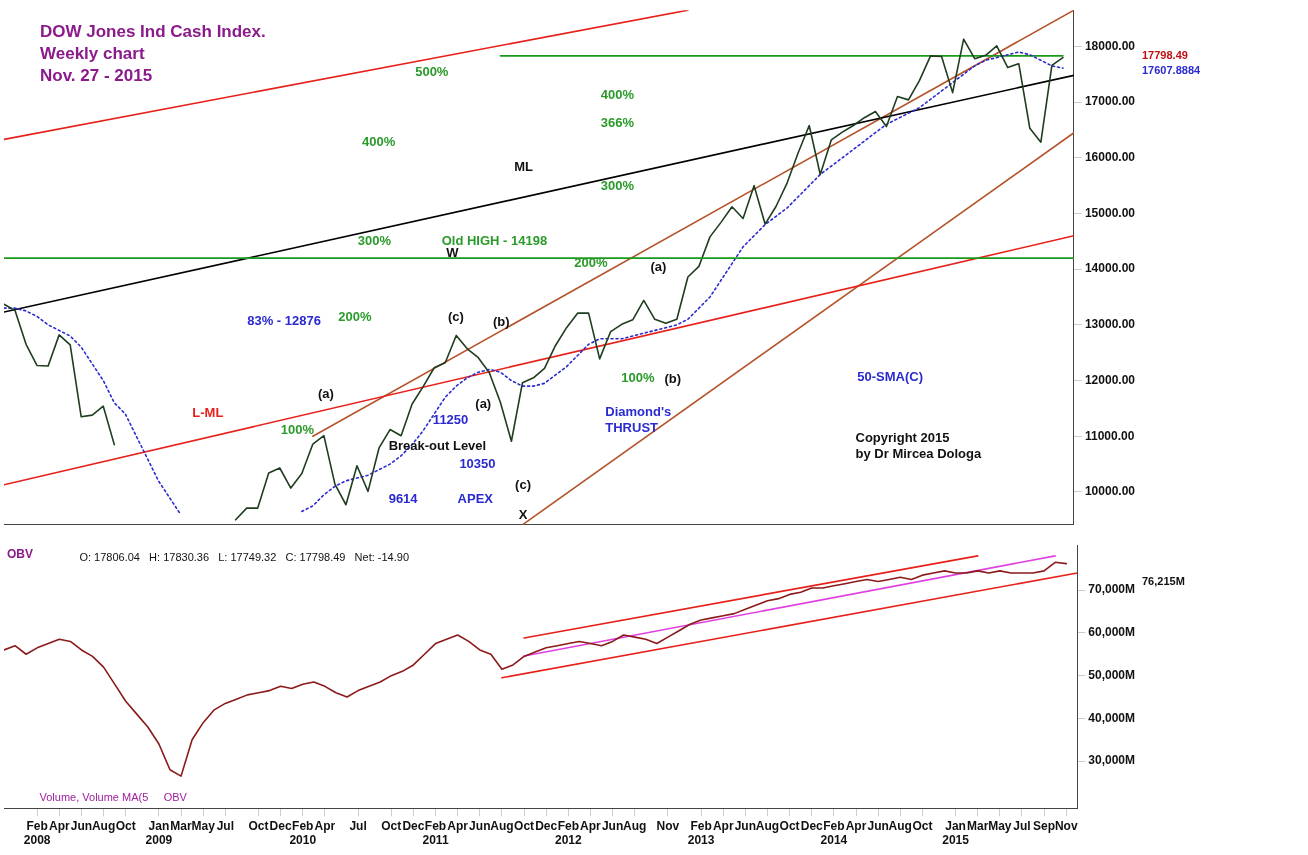 This screenshot has height=855, width=1308. I want to click on annotation: 500%, so click(432, 71).